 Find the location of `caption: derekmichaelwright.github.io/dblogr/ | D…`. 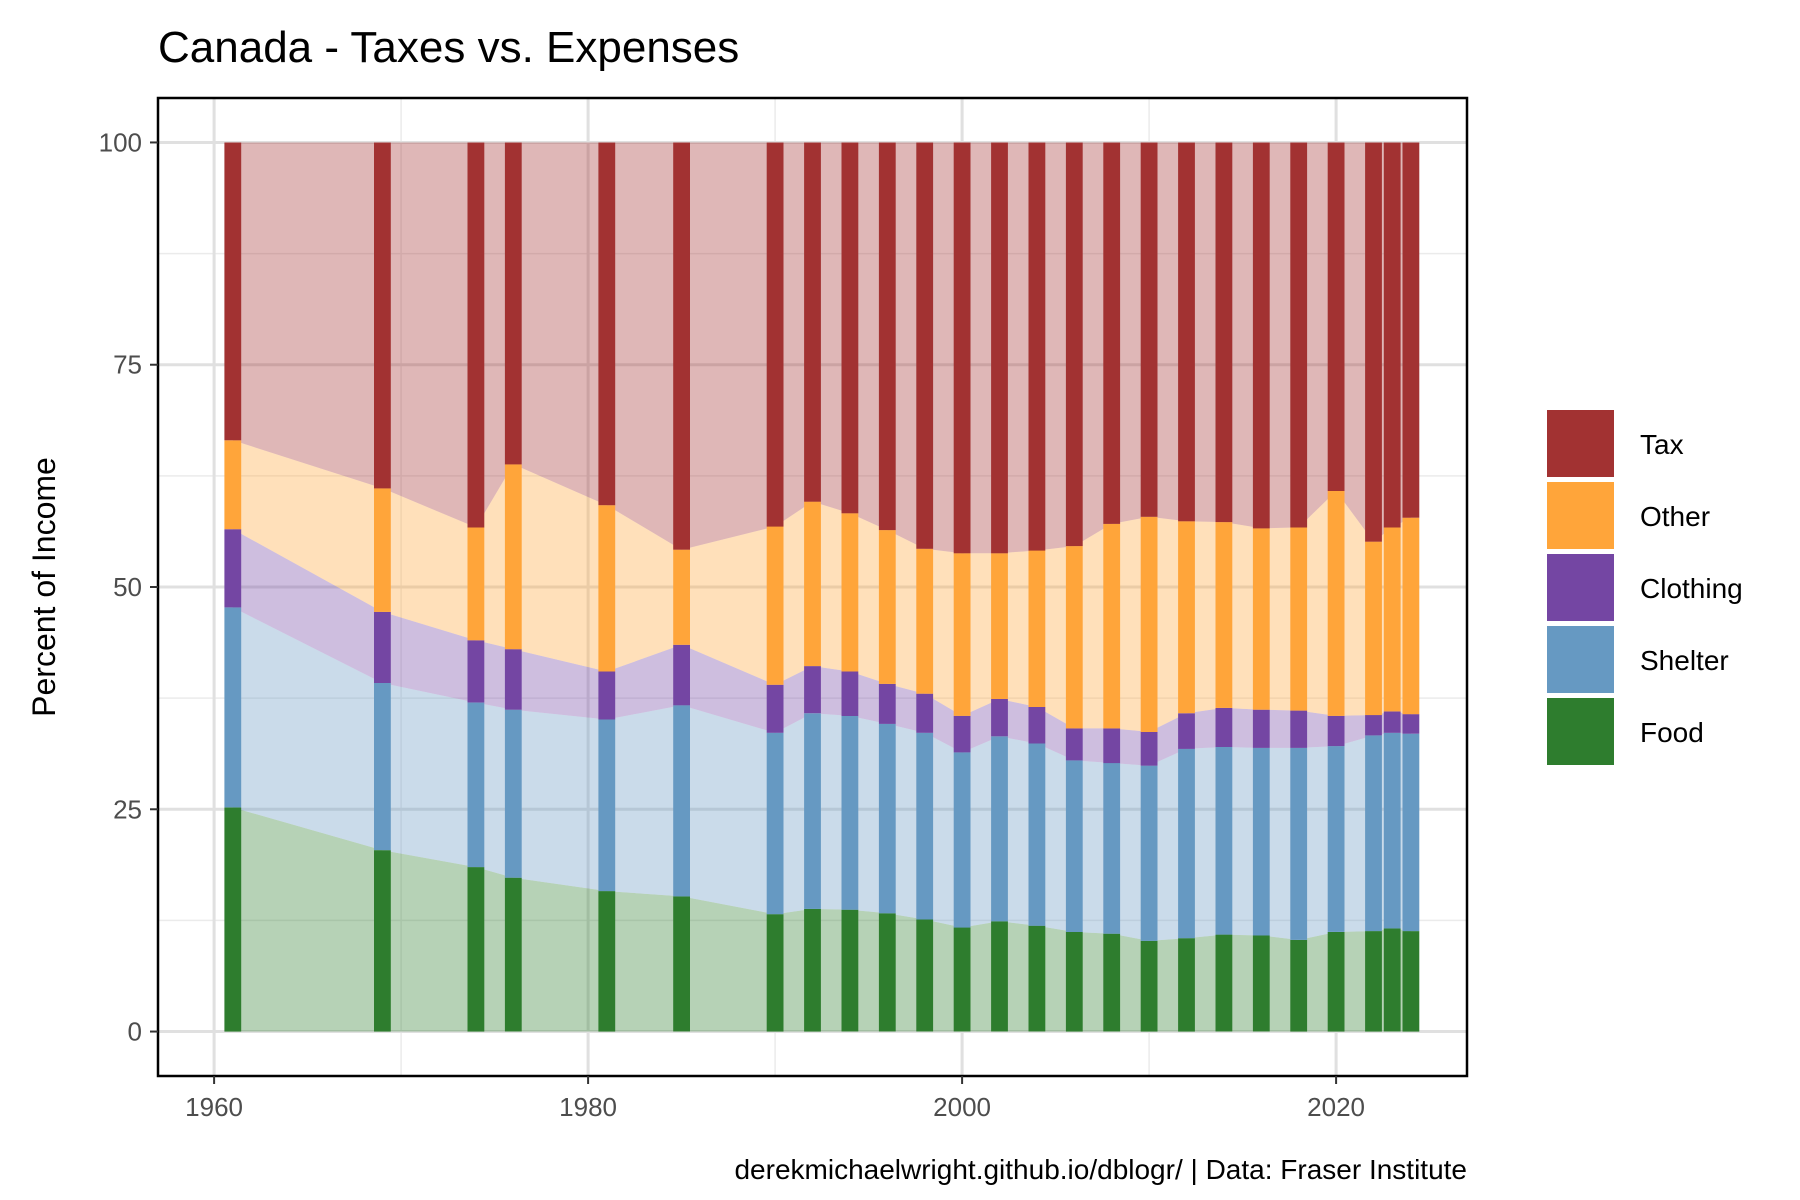

caption: derekmichaelwright.github.io/dblogr/ | D… is located at coordinates (1100, 1169).